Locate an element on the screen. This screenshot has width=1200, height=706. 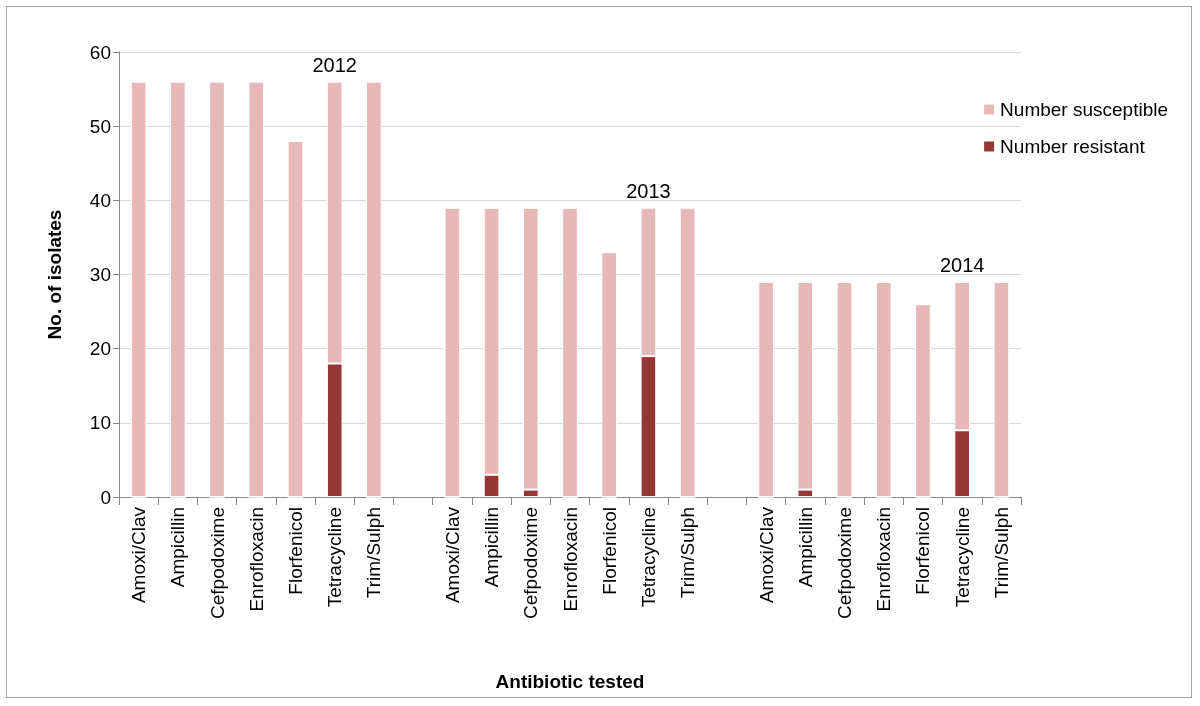
y-tick-label: 10 is located at coordinates (100, 423).